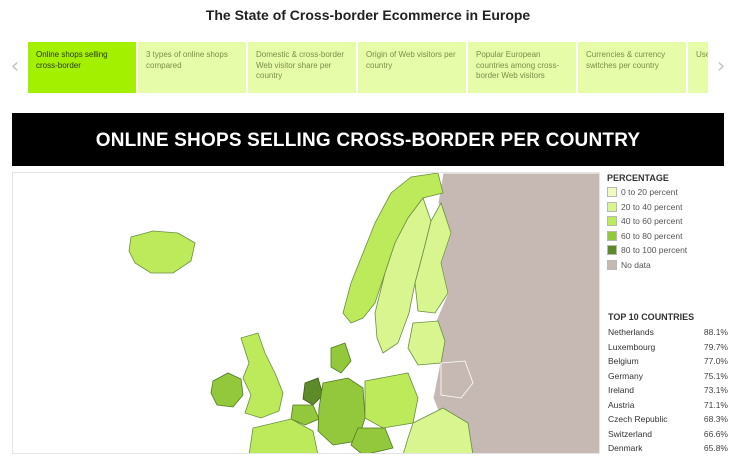 Image resolution: width=736 pixels, height=458 pixels. I want to click on table-row: Belgium 77.0%, so click(668, 363).